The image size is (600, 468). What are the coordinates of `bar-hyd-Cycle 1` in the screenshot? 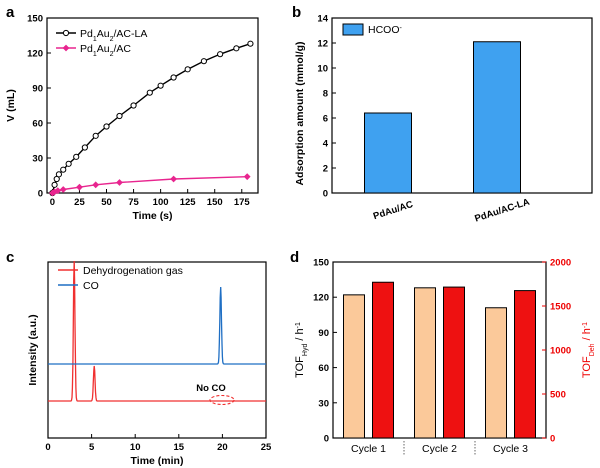 It's located at (354, 366).